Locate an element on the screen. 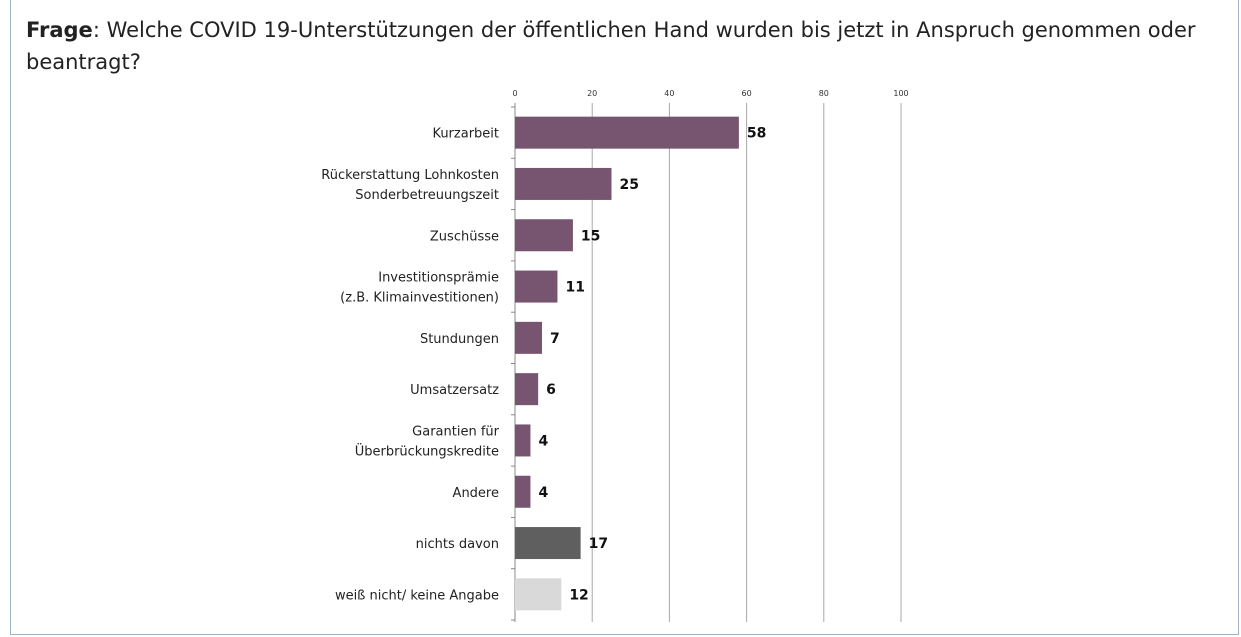 This screenshot has width=1241, height=637. x-tick-label: 80 is located at coordinates (824, 93).